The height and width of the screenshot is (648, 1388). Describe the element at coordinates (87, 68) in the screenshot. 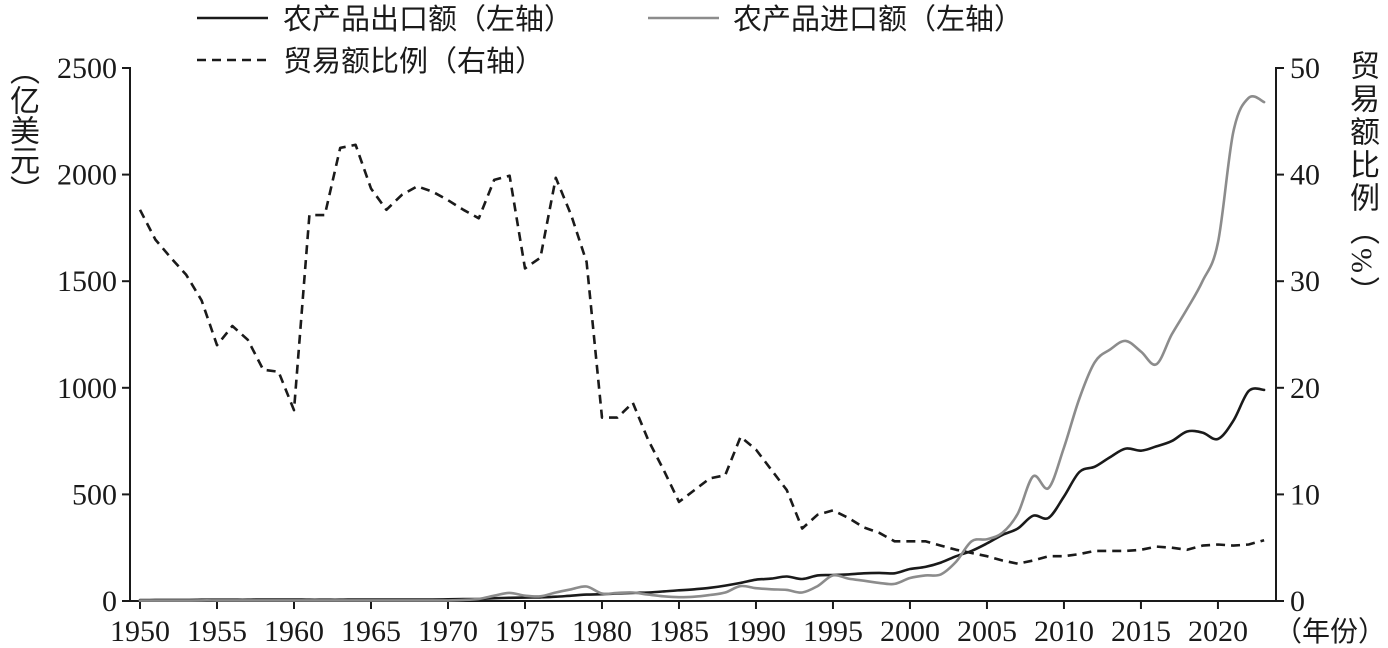

I see `left-y-tick-label: 2500` at that location.